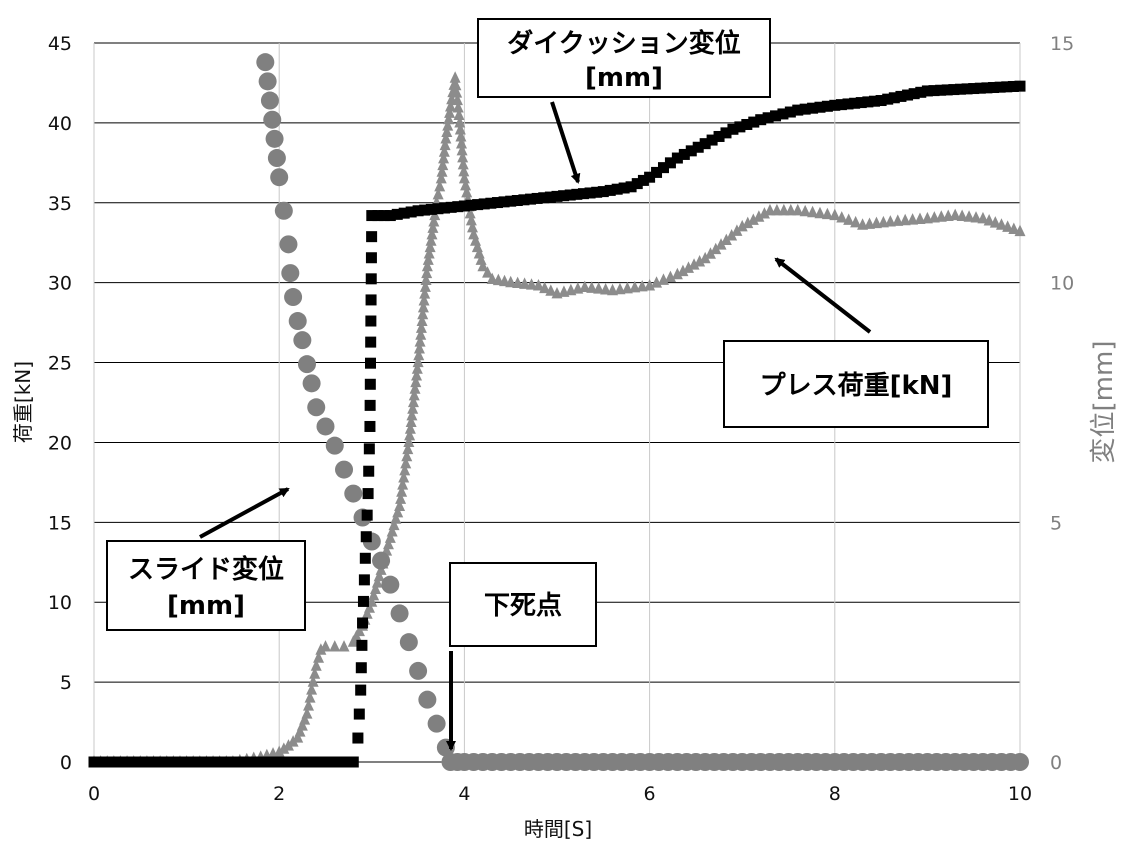 The width and height of the screenshot is (1125, 857). Describe the element at coordinates (1056, 523) in the screenshot. I see `y2-tick-label: 5` at that location.